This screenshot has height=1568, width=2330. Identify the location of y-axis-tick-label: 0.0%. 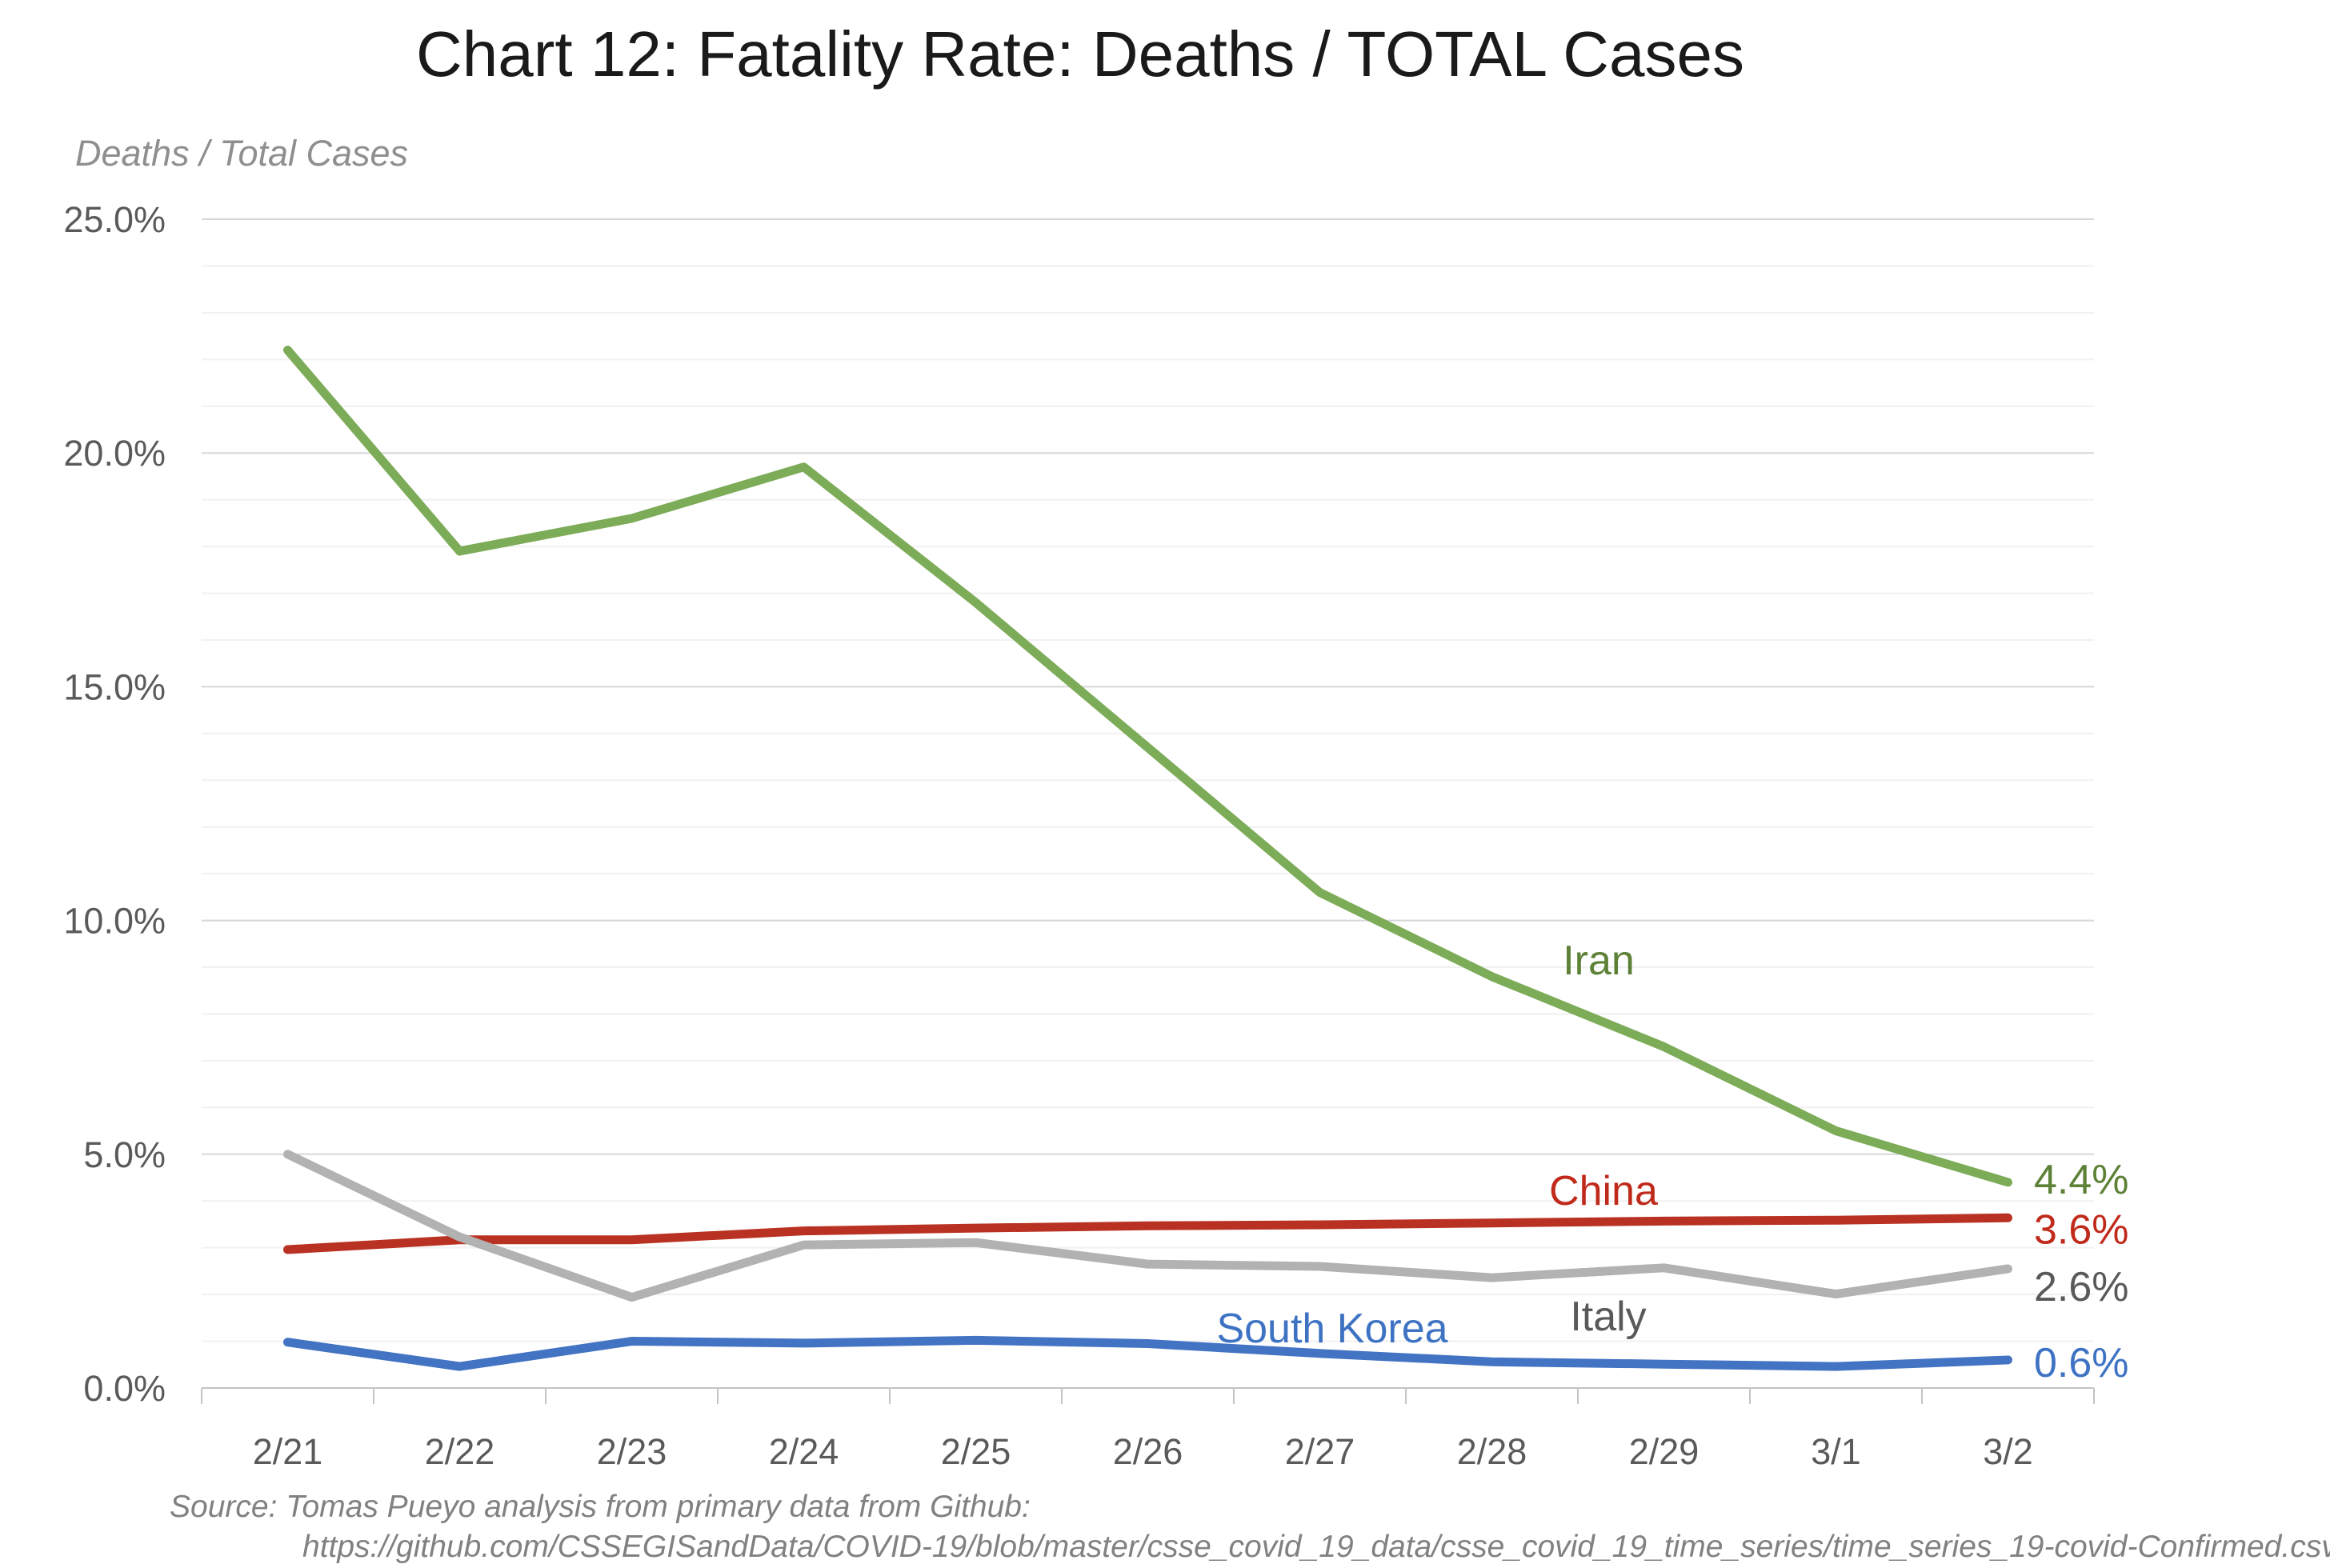
(125, 1388).